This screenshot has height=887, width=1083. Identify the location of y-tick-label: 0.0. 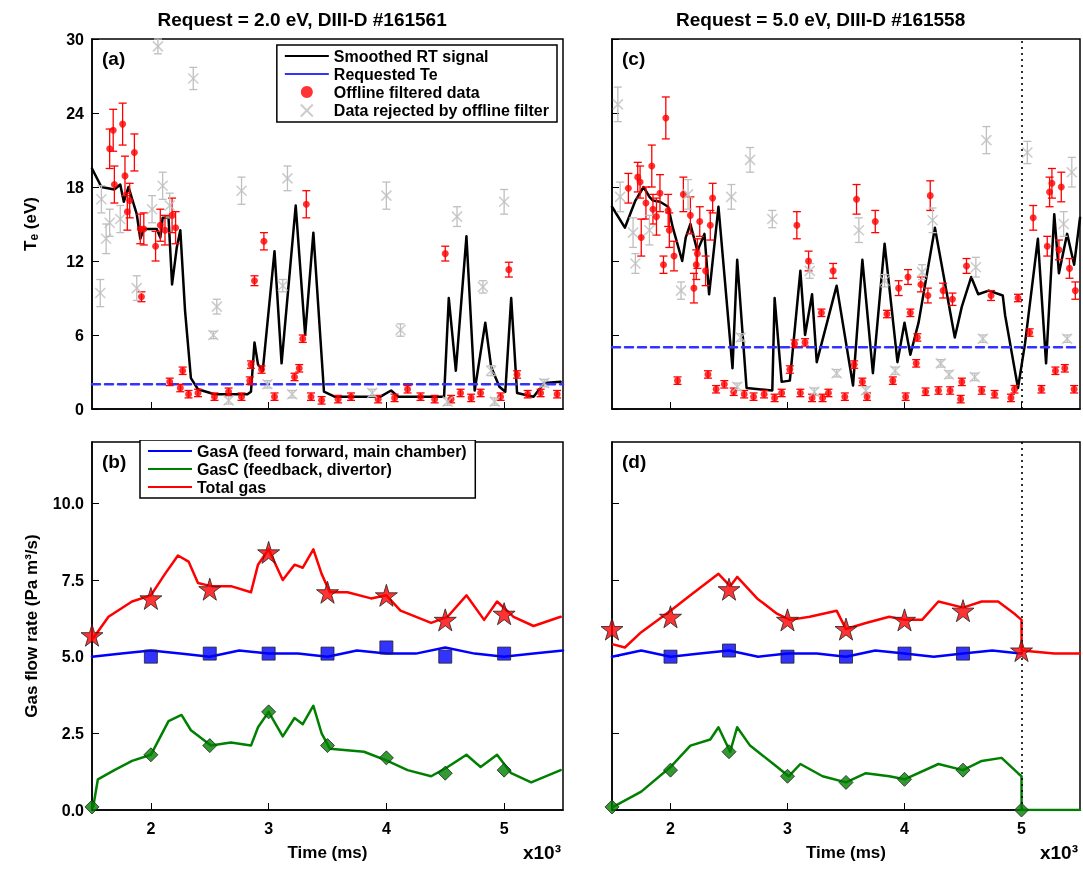
(73, 810).